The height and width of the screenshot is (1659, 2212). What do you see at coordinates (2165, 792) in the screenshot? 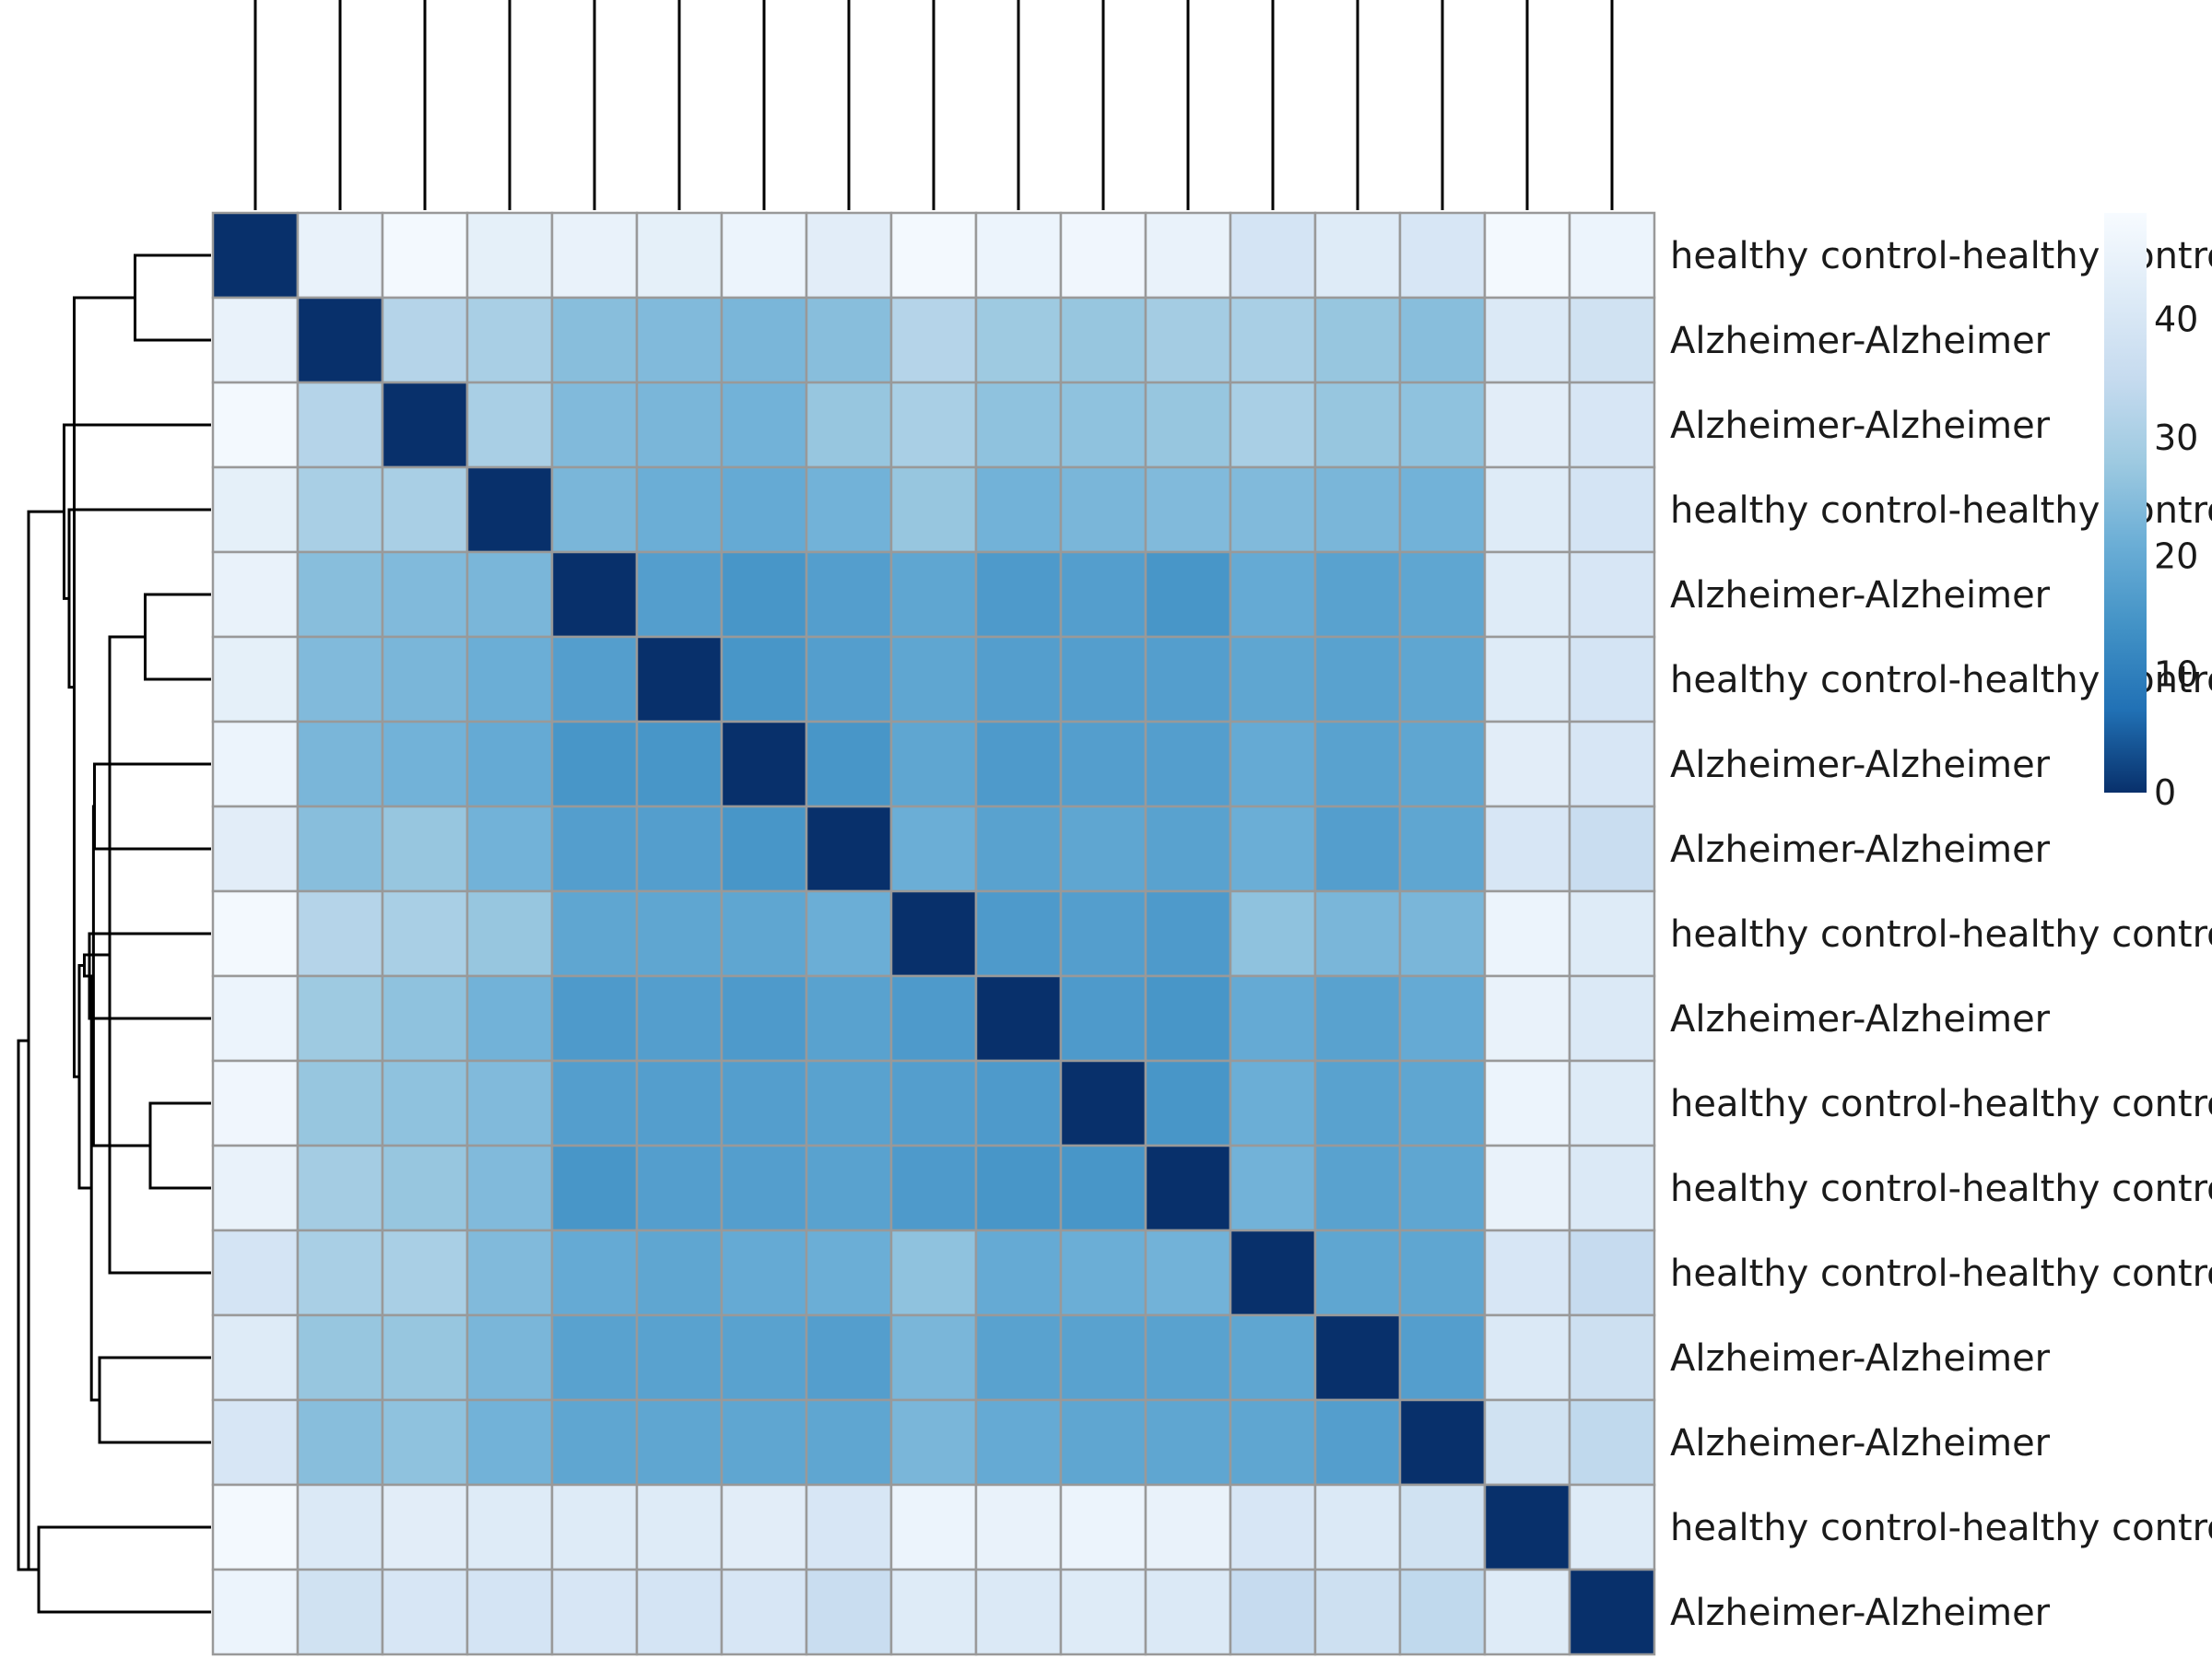
I see `color-scale-tick-label: 0` at bounding box center [2165, 792].